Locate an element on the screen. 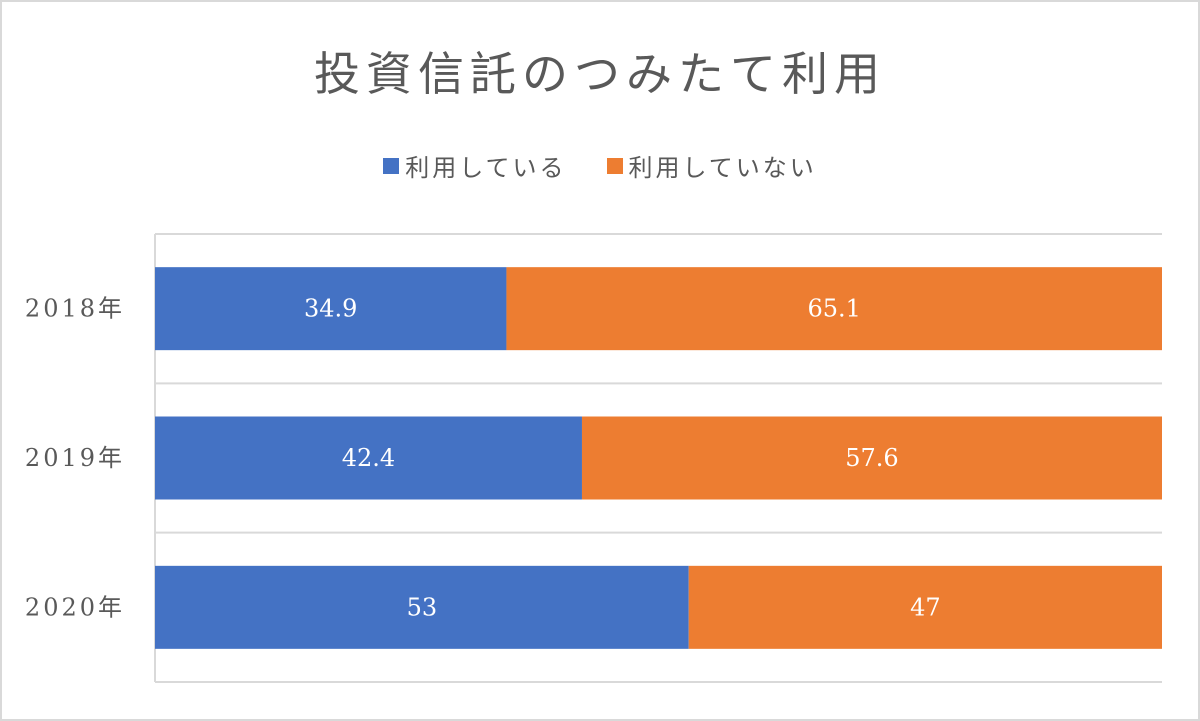  data-label: 65.1 is located at coordinates (834, 309).